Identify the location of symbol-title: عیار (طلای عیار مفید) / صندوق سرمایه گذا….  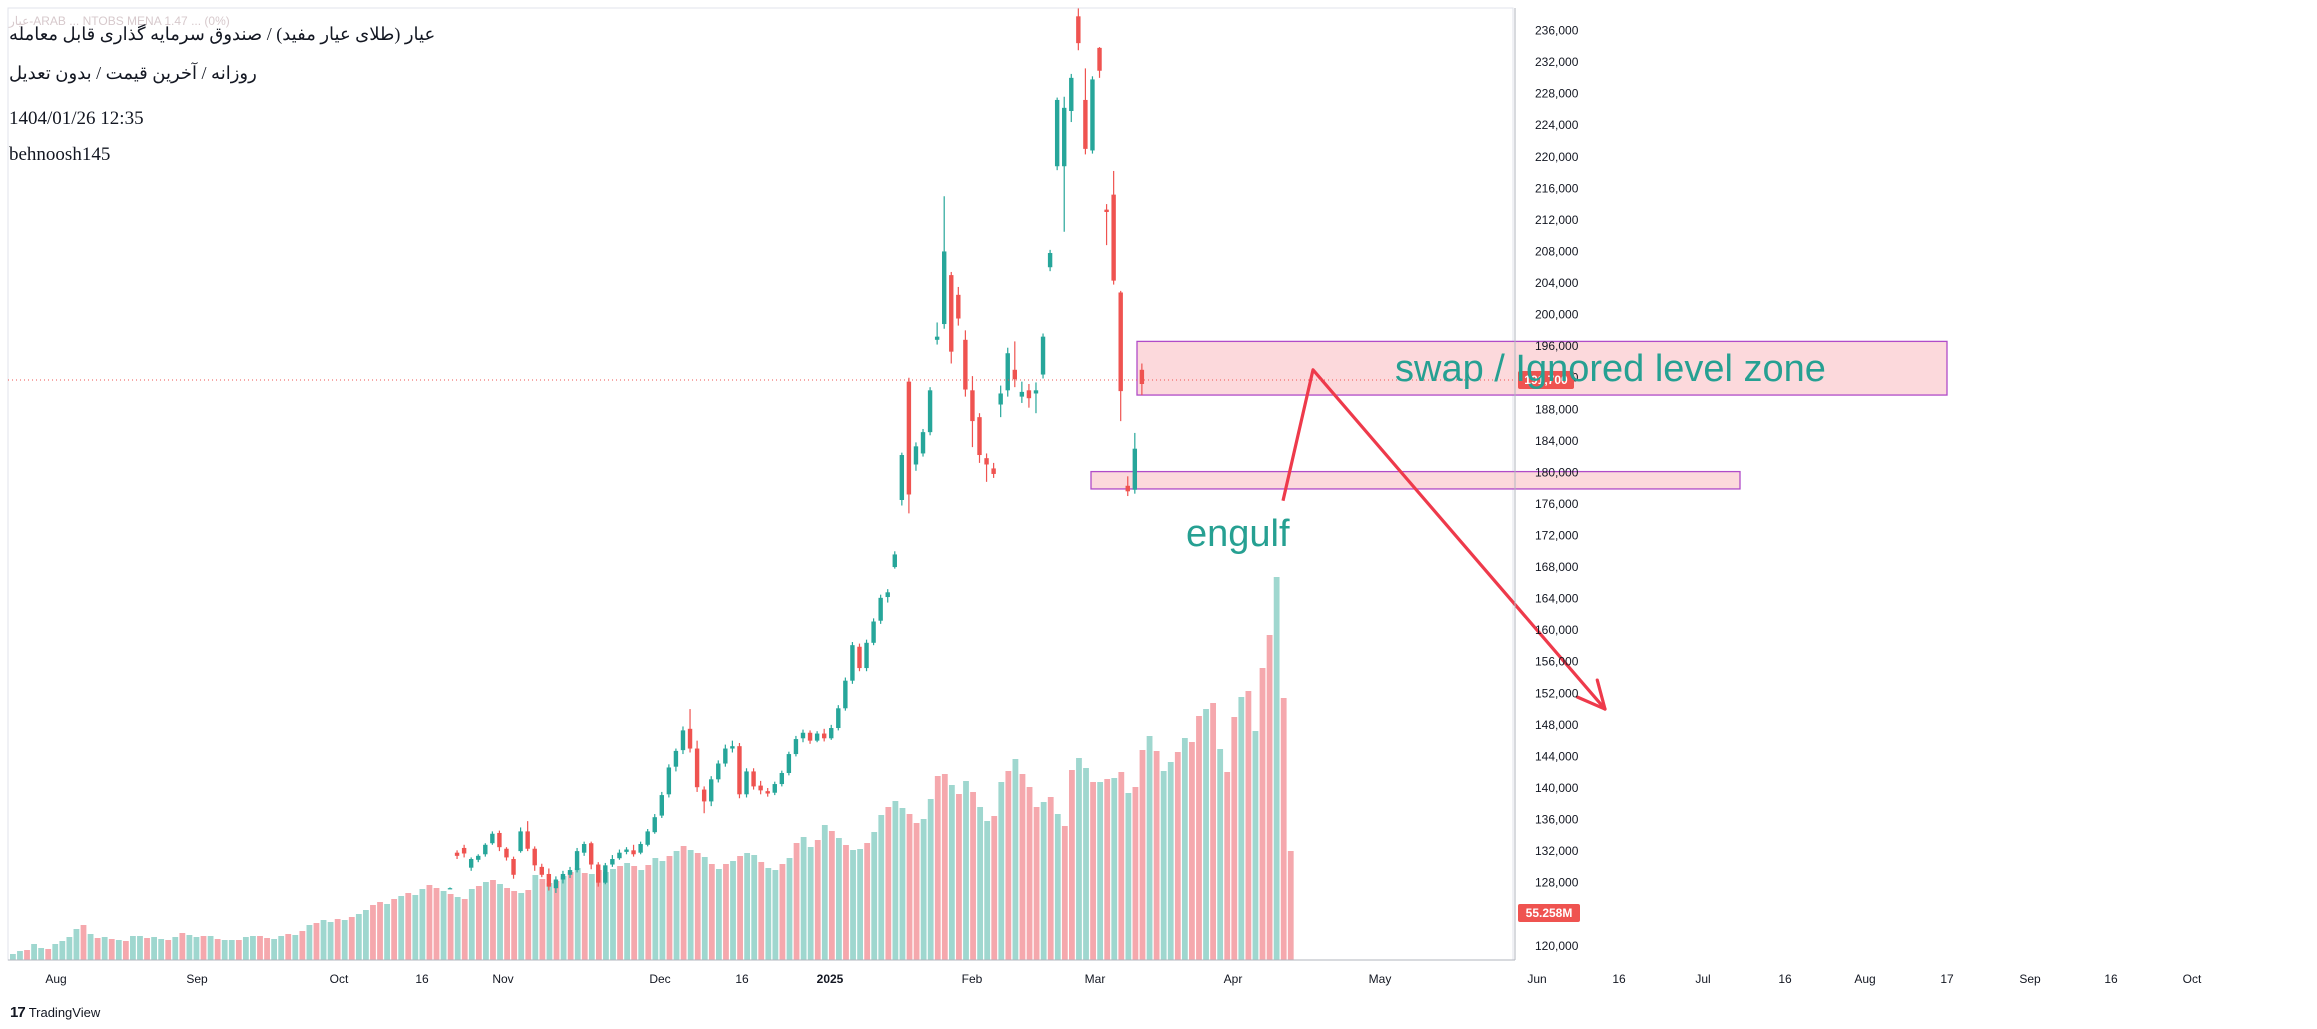
(222, 34).